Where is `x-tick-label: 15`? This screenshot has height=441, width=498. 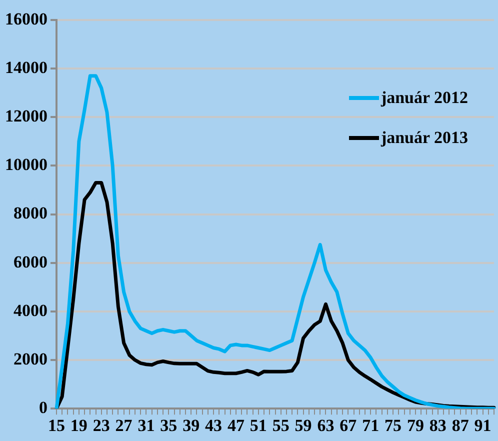 x-tick-label: 15 is located at coordinates (56, 426).